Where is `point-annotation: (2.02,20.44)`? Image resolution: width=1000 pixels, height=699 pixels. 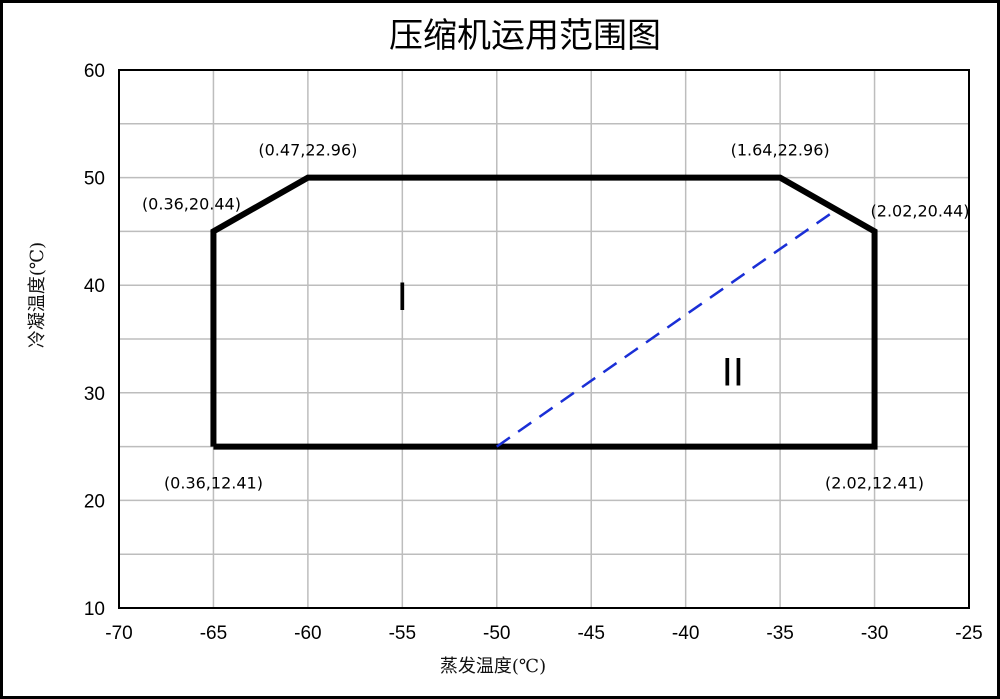
point-annotation: (2.02,20.44) is located at coordinates (920, 210).